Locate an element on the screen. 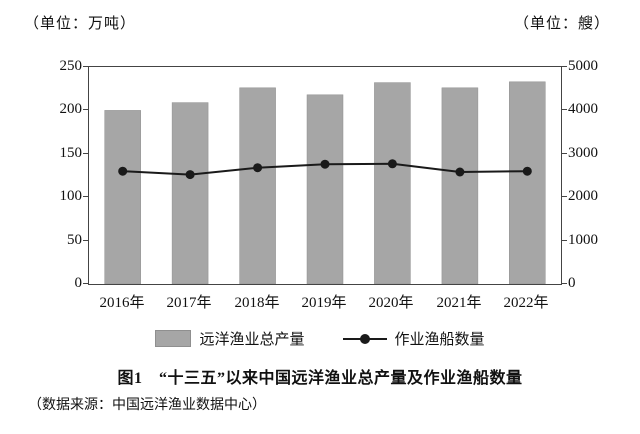  bar-2019年 is located at coordinates (325, 189).